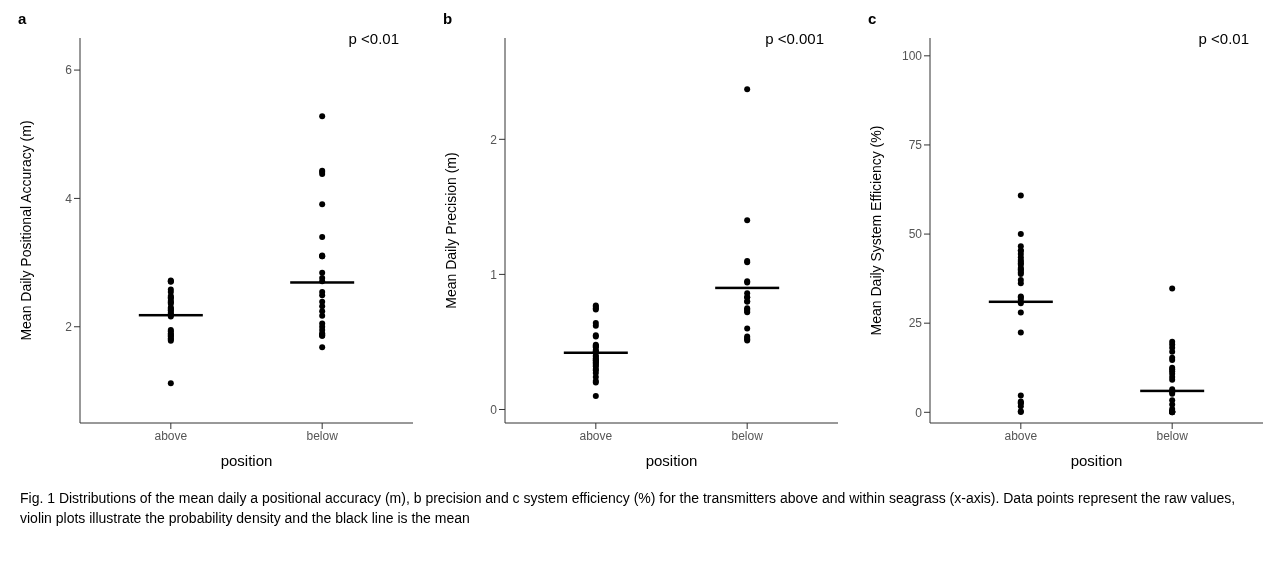 This screenshot has height=569, width=1287. Describe the element at coordinates (794, 38) in the screenshot. I see `annotation: p <0.001` at that location.